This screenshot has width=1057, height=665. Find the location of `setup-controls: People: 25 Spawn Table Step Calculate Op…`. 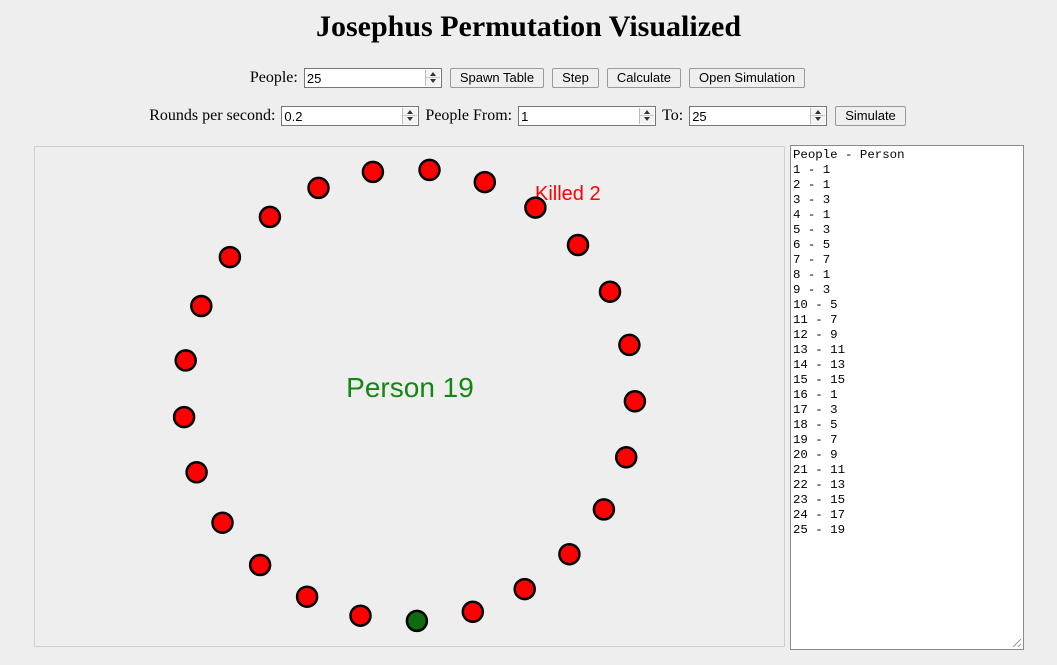

setup-controls: People: 25 Spawn Table Step Calculate Op… is located at coordinates (528, 78).